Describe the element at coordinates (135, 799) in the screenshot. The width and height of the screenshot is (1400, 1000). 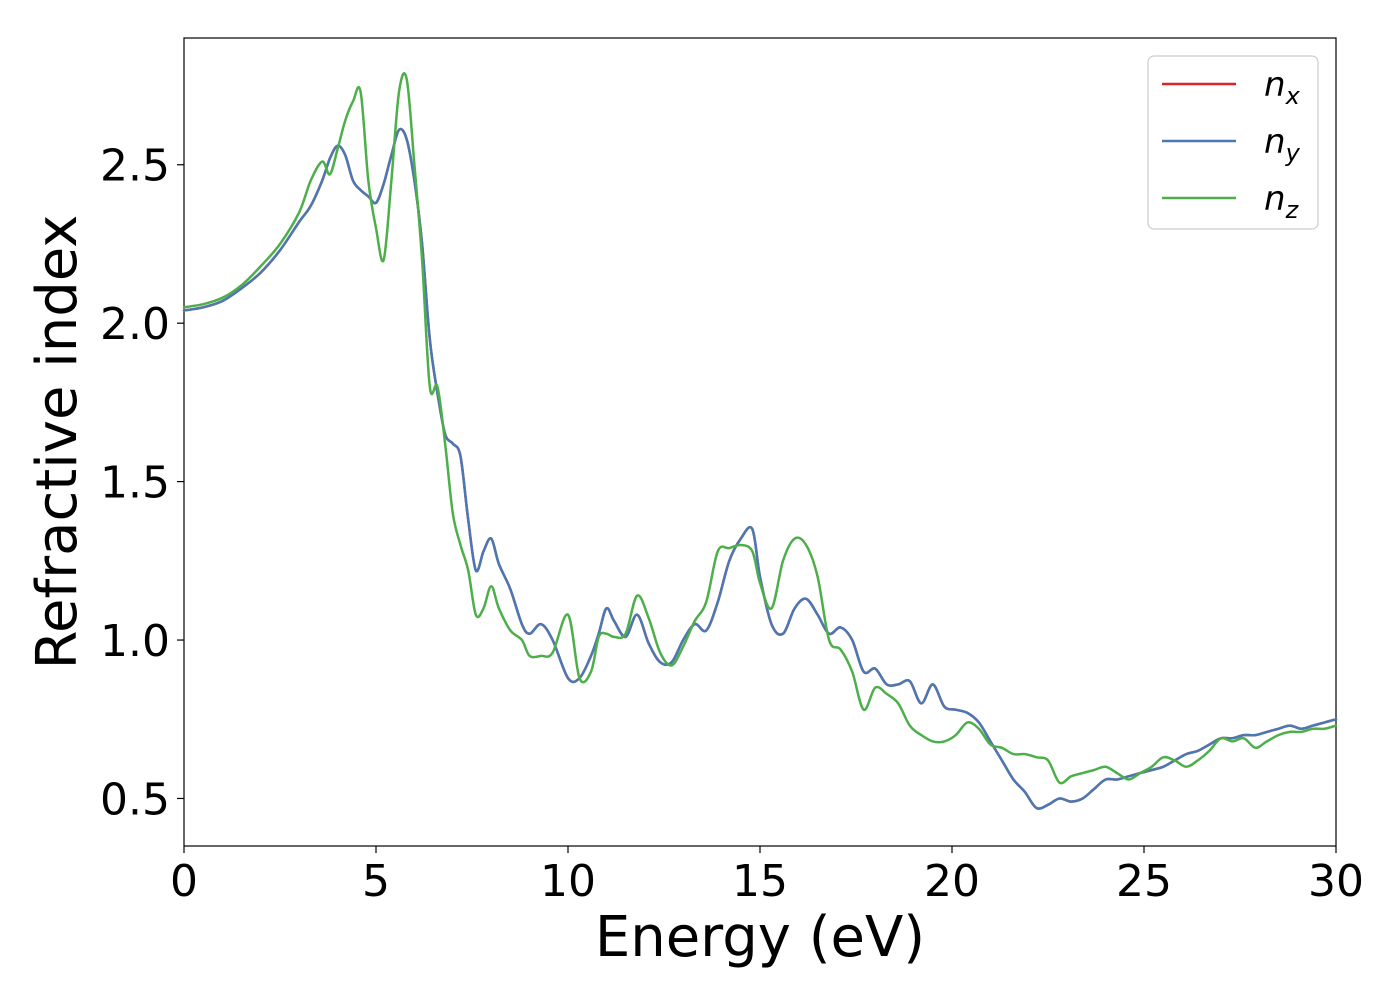
I see `y-tick-label: 0.5` at that location.